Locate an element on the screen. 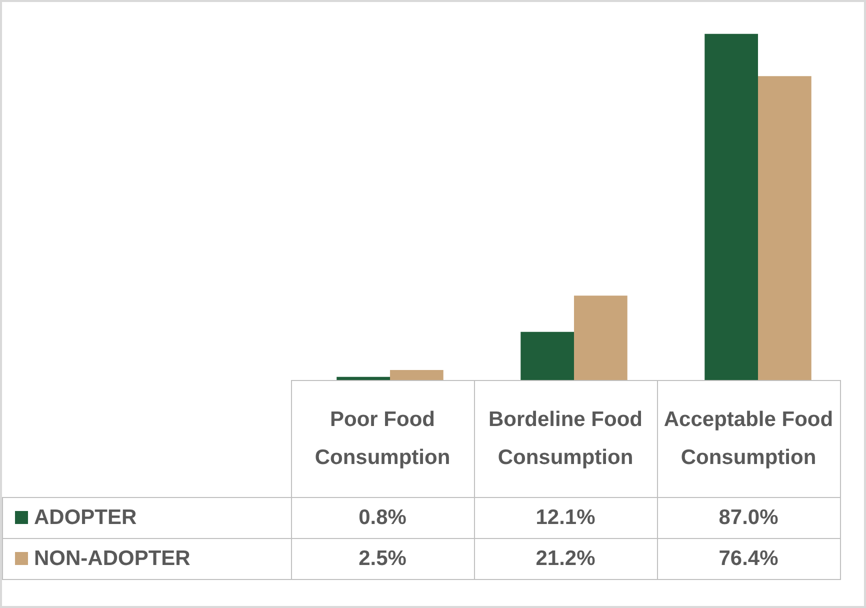  data-label: 76.4% is located at coordinates (748, 559).